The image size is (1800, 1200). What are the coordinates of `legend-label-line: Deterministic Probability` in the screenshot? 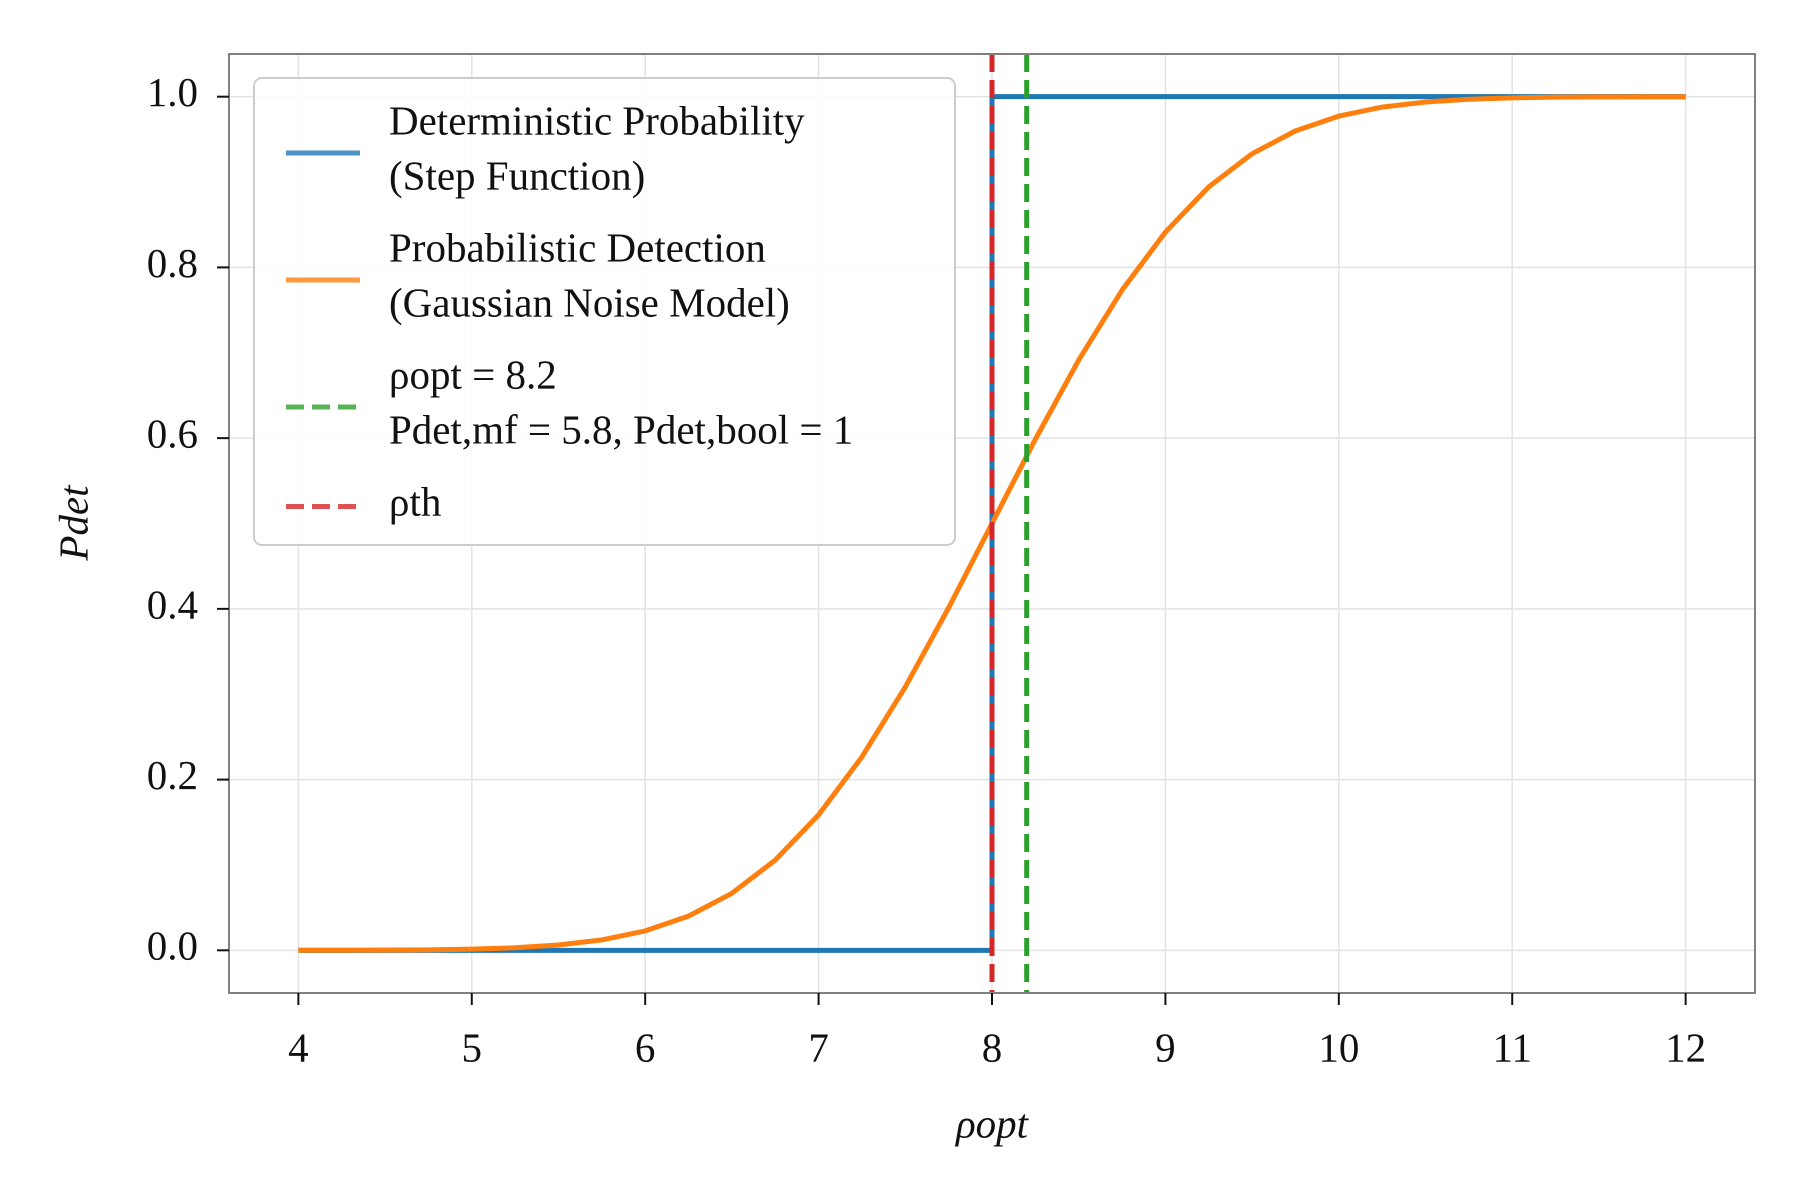 It's located at (597, 121).